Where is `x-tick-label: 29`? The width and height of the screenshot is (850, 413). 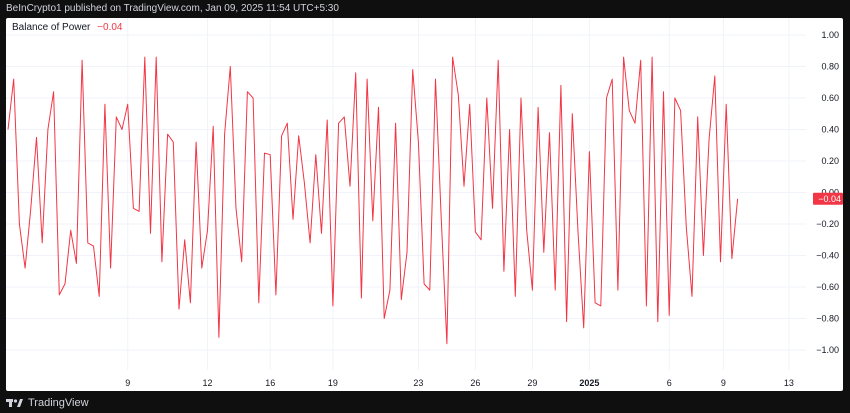
x-tick-label: 29 is located at coordinates (532, 383).